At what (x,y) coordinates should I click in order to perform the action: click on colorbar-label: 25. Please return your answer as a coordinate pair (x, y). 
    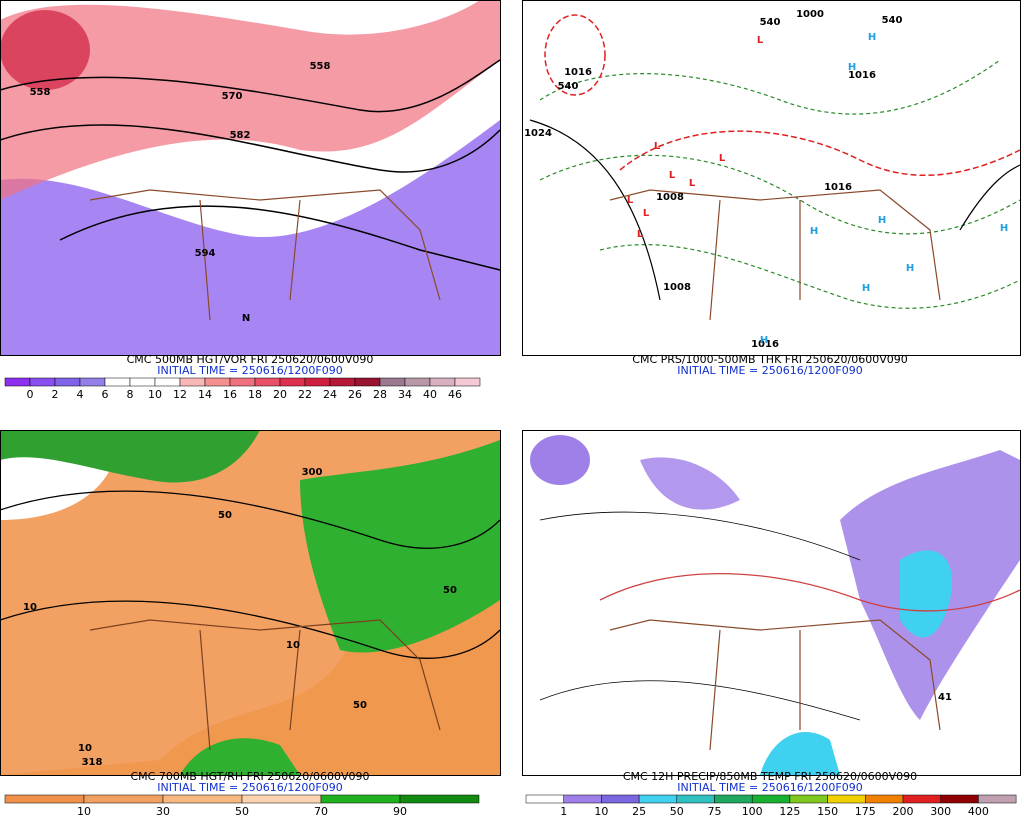
    Looking at the image, I should click on (639, 811).